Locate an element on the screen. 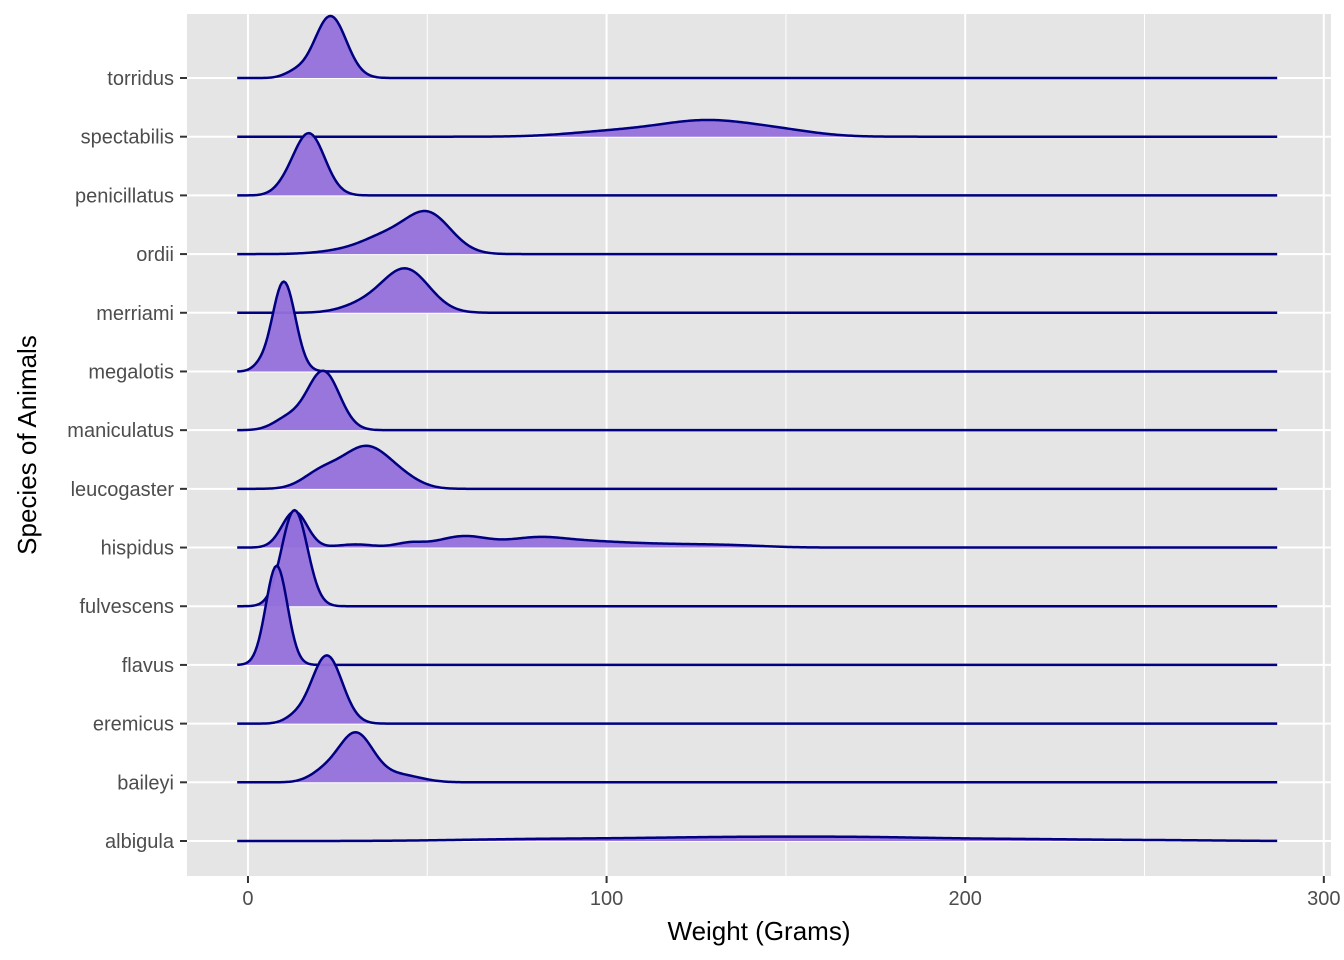 The height and width of the screenshot is (960, 1344). y-tick-label-merriami: merriami is located at coordinates (135, 314).